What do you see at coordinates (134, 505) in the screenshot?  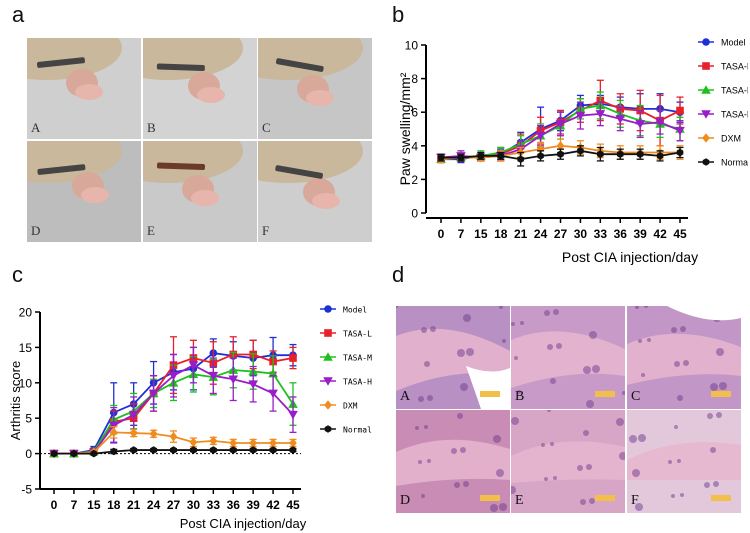 I see `x-tick-label: 21` at bounding box center [134, 505].